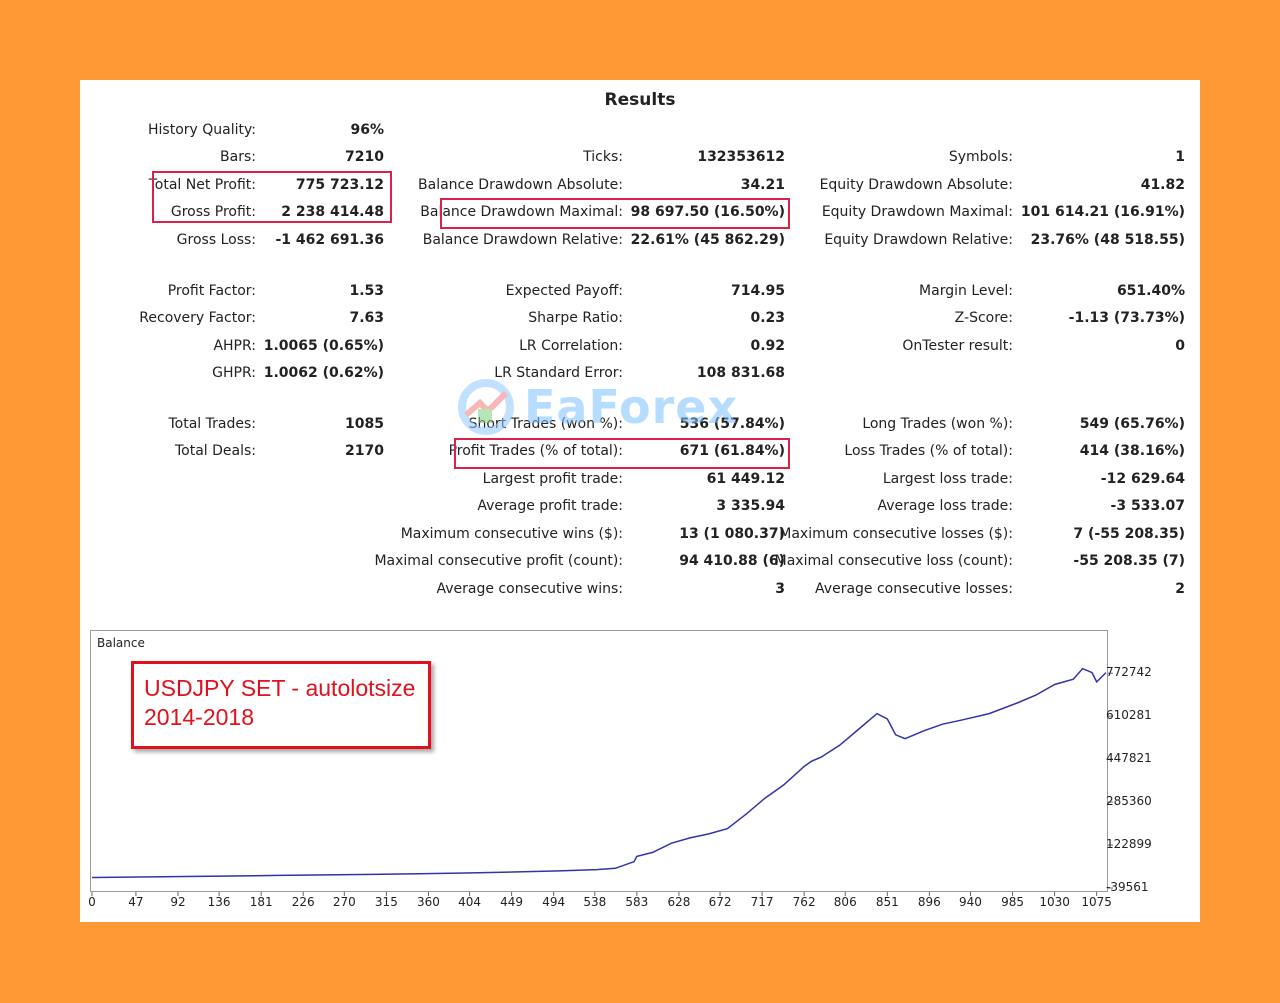  I want to click on profit-trades-highlight-box, so click(622, 453).